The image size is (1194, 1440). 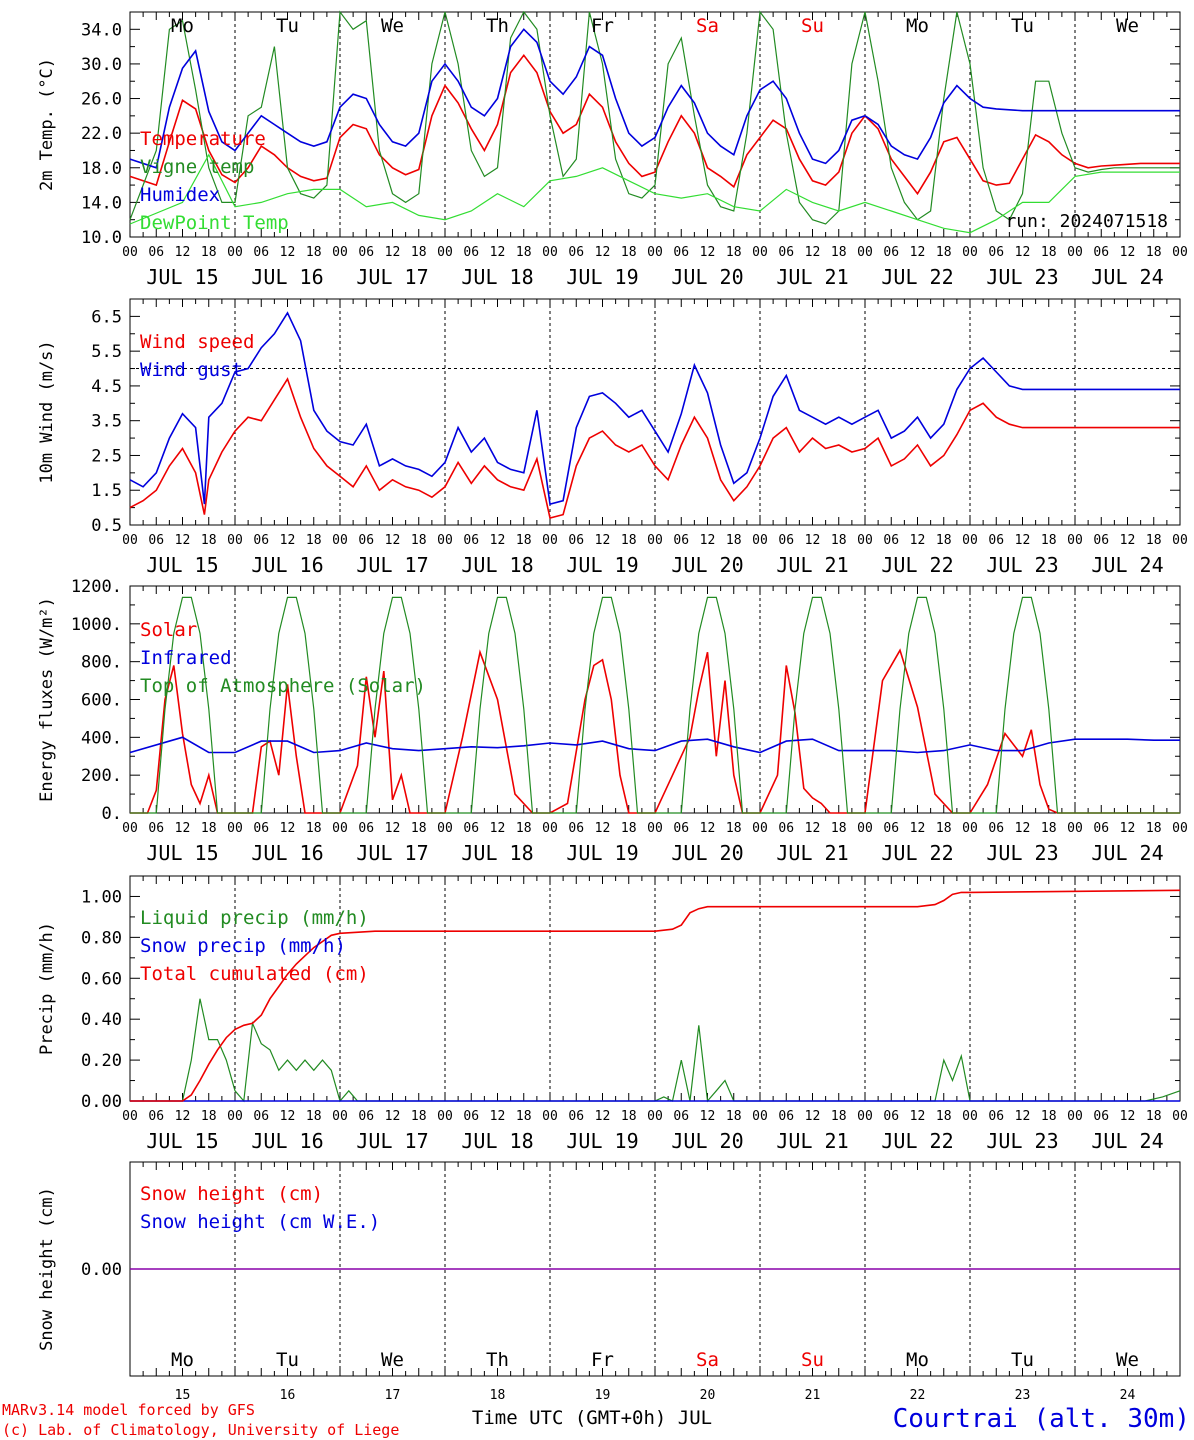 What do you see at coordinates (1041, 1419) in the screenshot?
I see `station-label: Courtrai (alt. 30m)` at bounding box center [1041, 1419].